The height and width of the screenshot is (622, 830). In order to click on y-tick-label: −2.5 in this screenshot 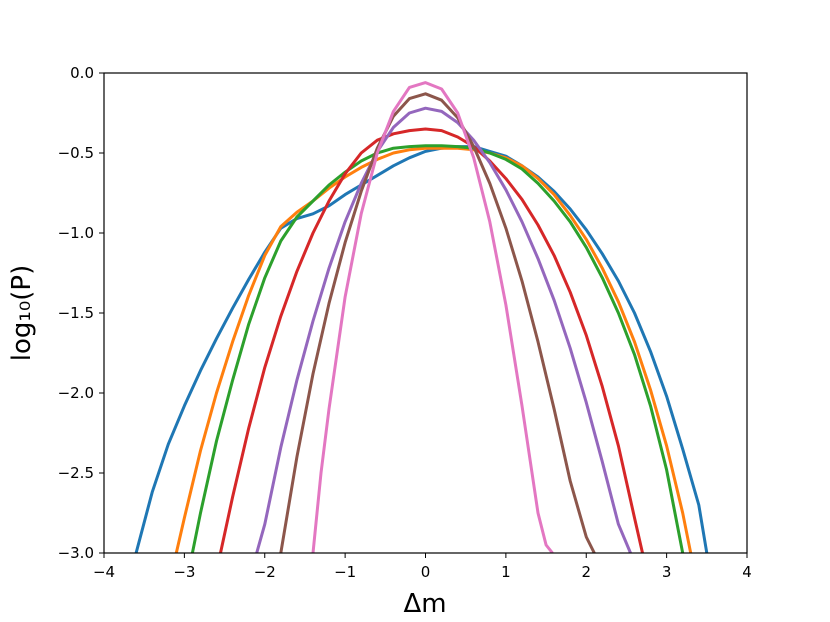, I will do `click(76, 473)`.